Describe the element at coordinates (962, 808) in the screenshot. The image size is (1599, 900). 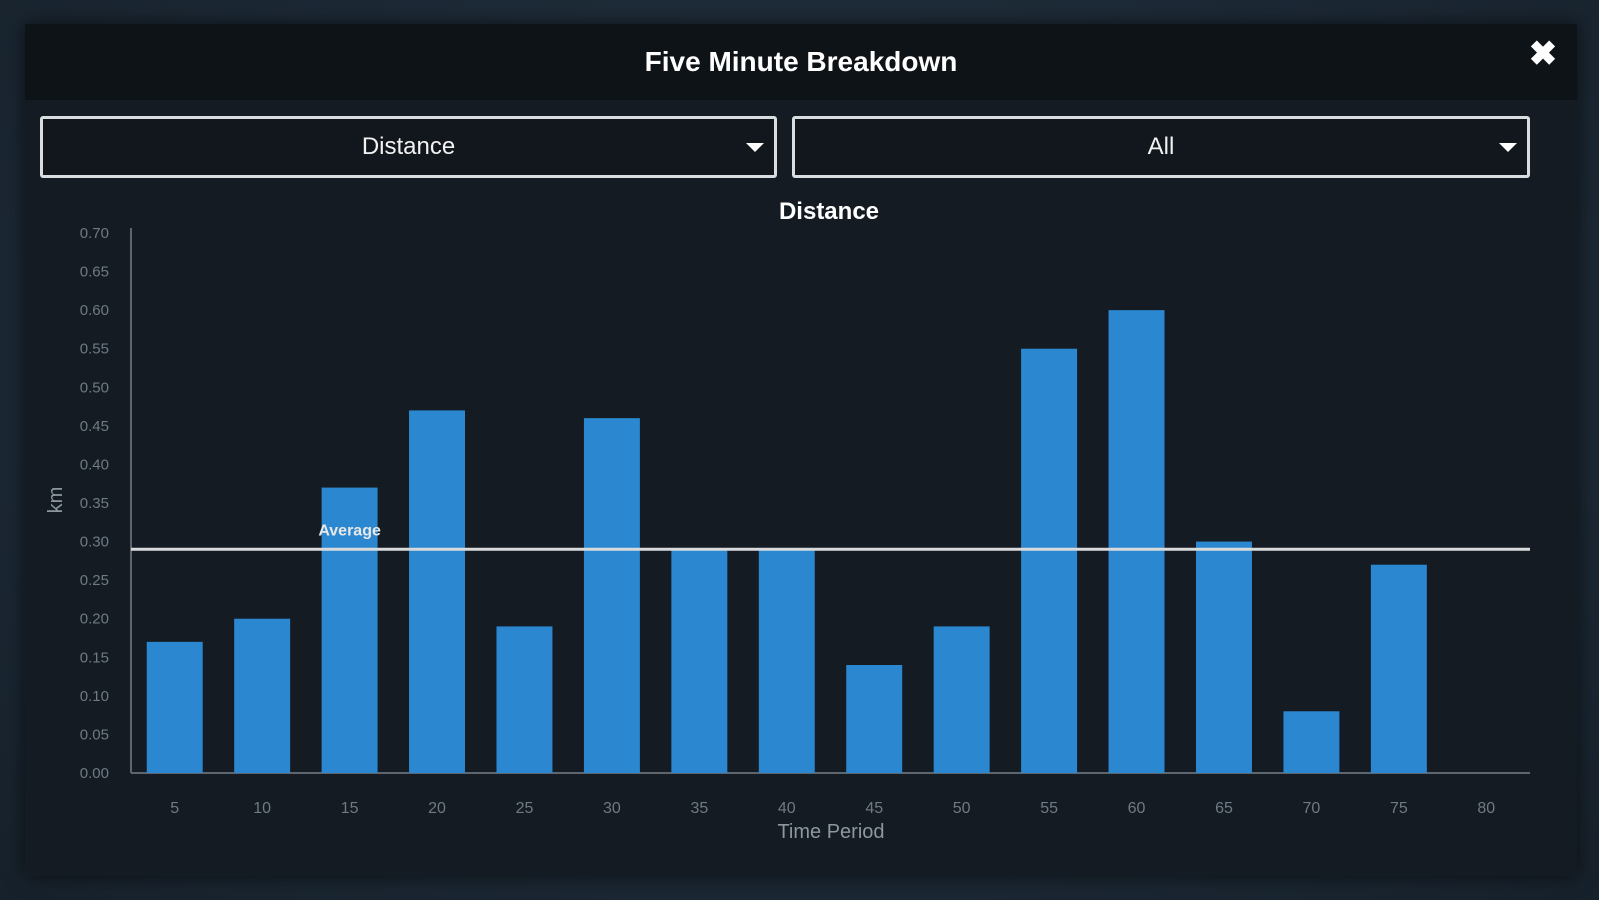
I see `x-tick-label: 50` at that location.